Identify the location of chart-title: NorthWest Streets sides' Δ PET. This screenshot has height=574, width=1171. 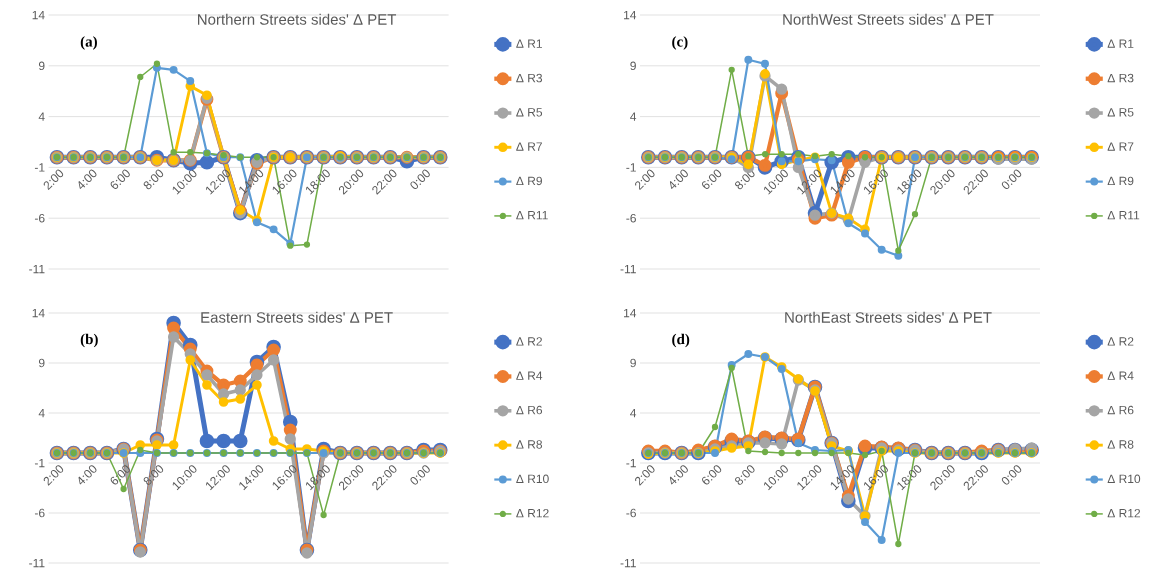
(888, 19).